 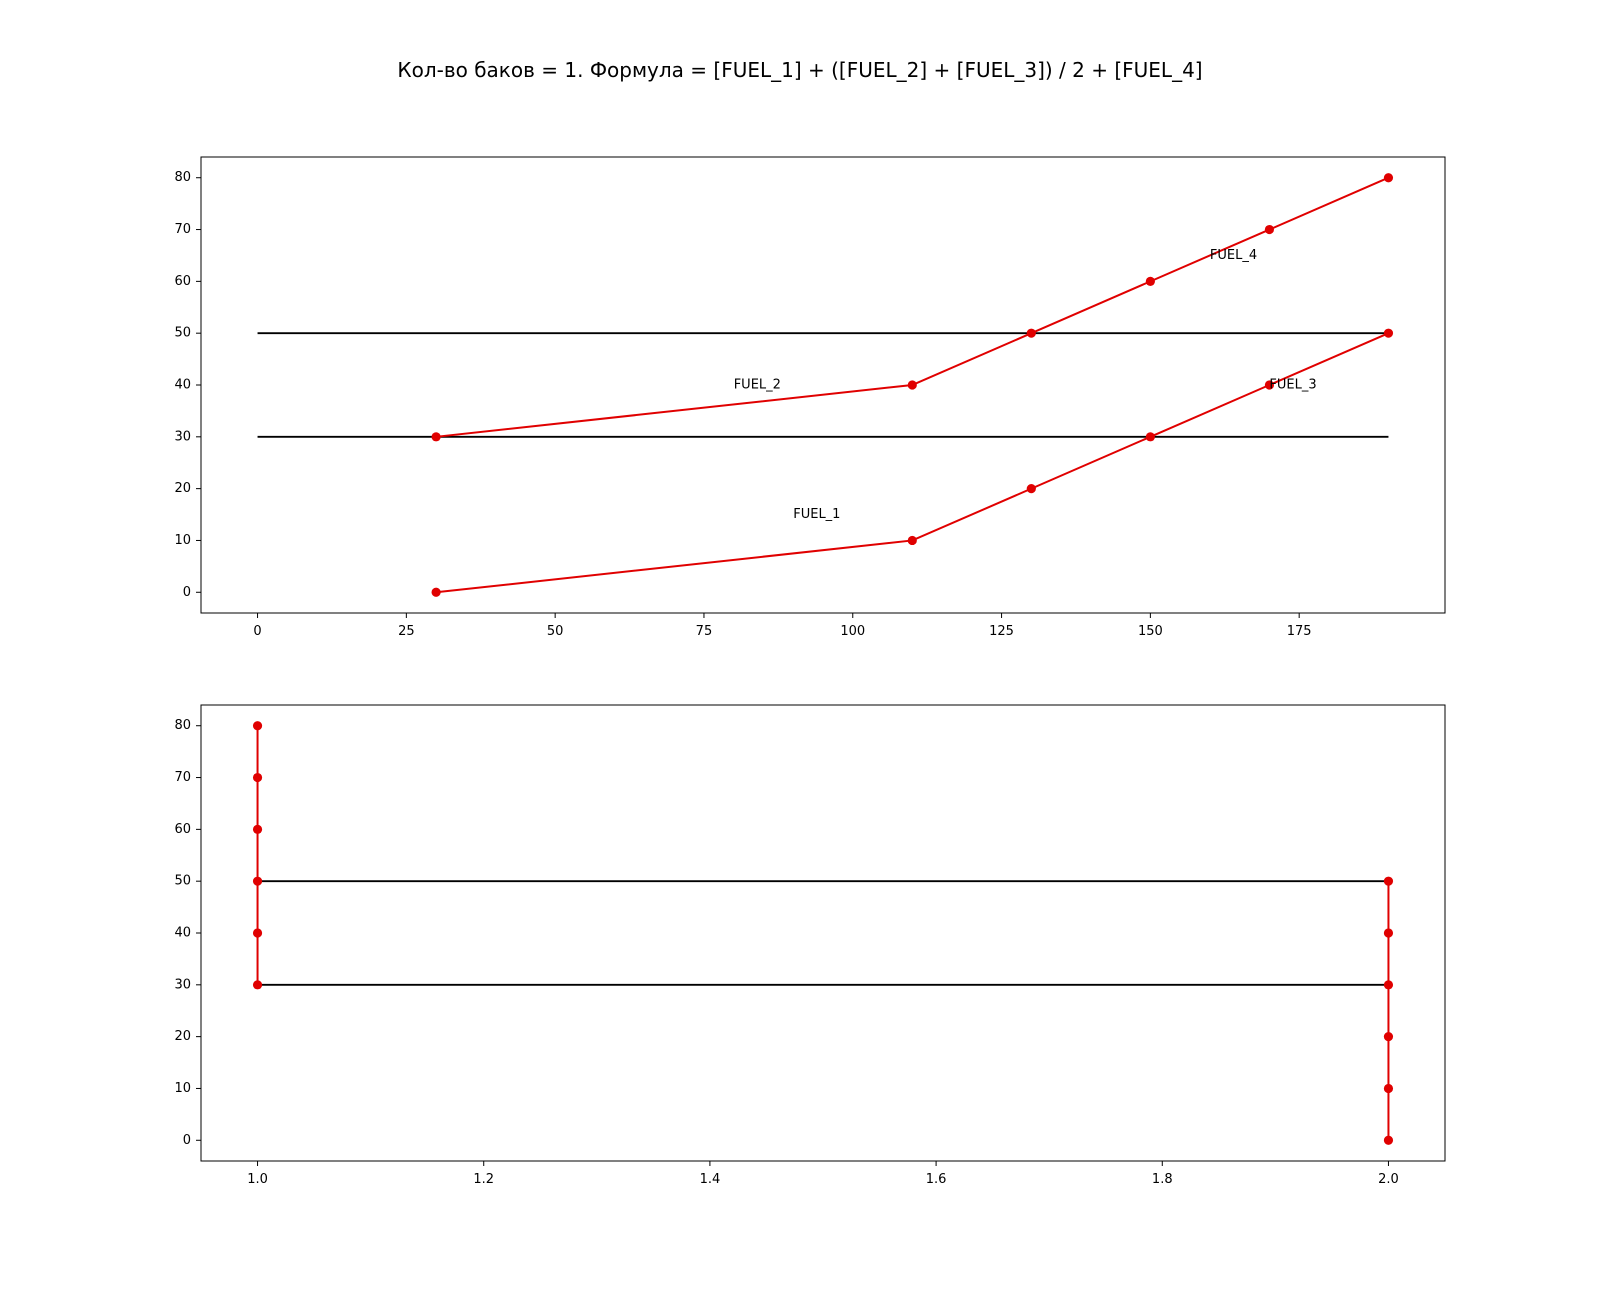 I want to click on x-tick-label: 1.6, so click(x=936, y=1179).